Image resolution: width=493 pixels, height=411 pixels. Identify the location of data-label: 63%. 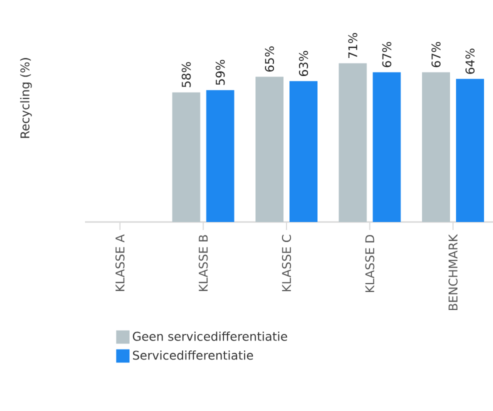
(303, 63).